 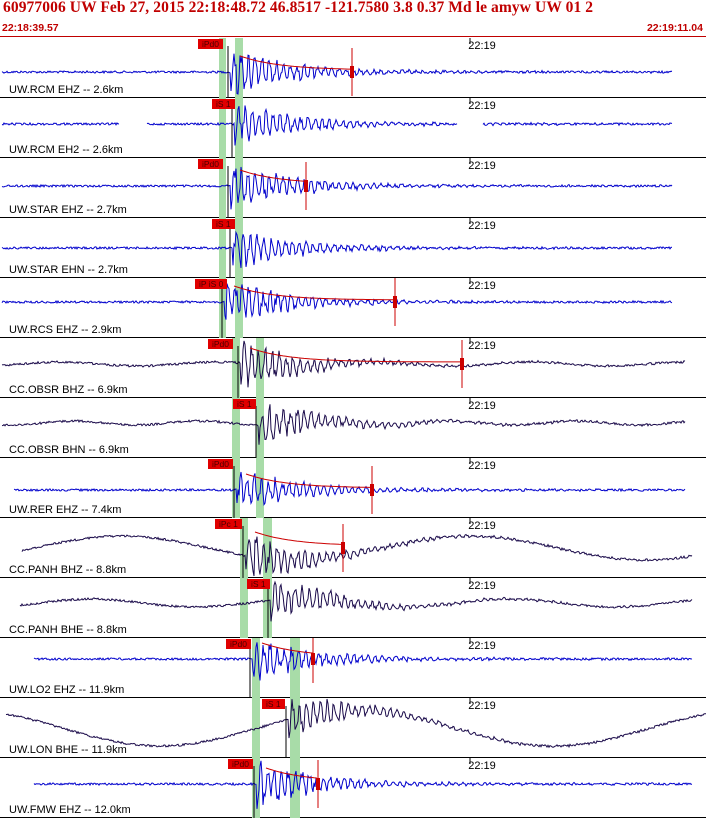 What do you see at coordinates (68, 630) in the screenshot?
I see `station-label: CC.PANH BHE -- 8.8km` at bounding box center [68, 630].